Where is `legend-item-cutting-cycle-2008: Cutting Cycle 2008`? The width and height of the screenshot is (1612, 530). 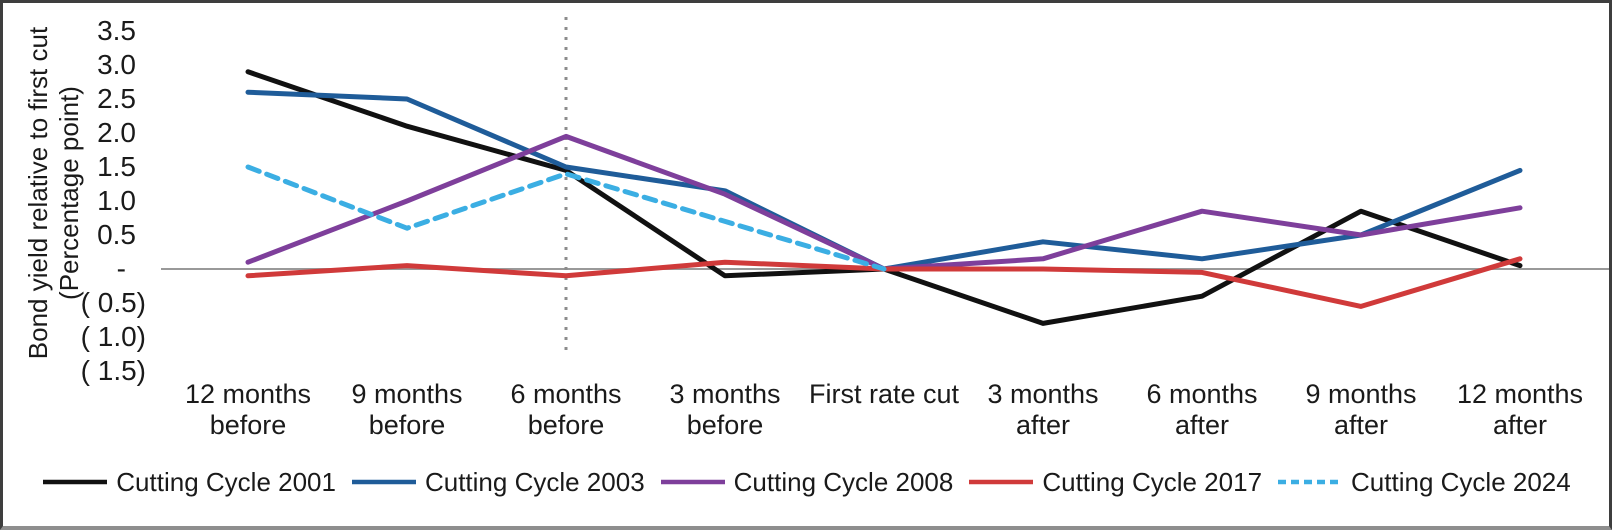
legend-item-cutting-cycle-2008: Cutting Cycle 2008 is located at coordinates (806, 482).